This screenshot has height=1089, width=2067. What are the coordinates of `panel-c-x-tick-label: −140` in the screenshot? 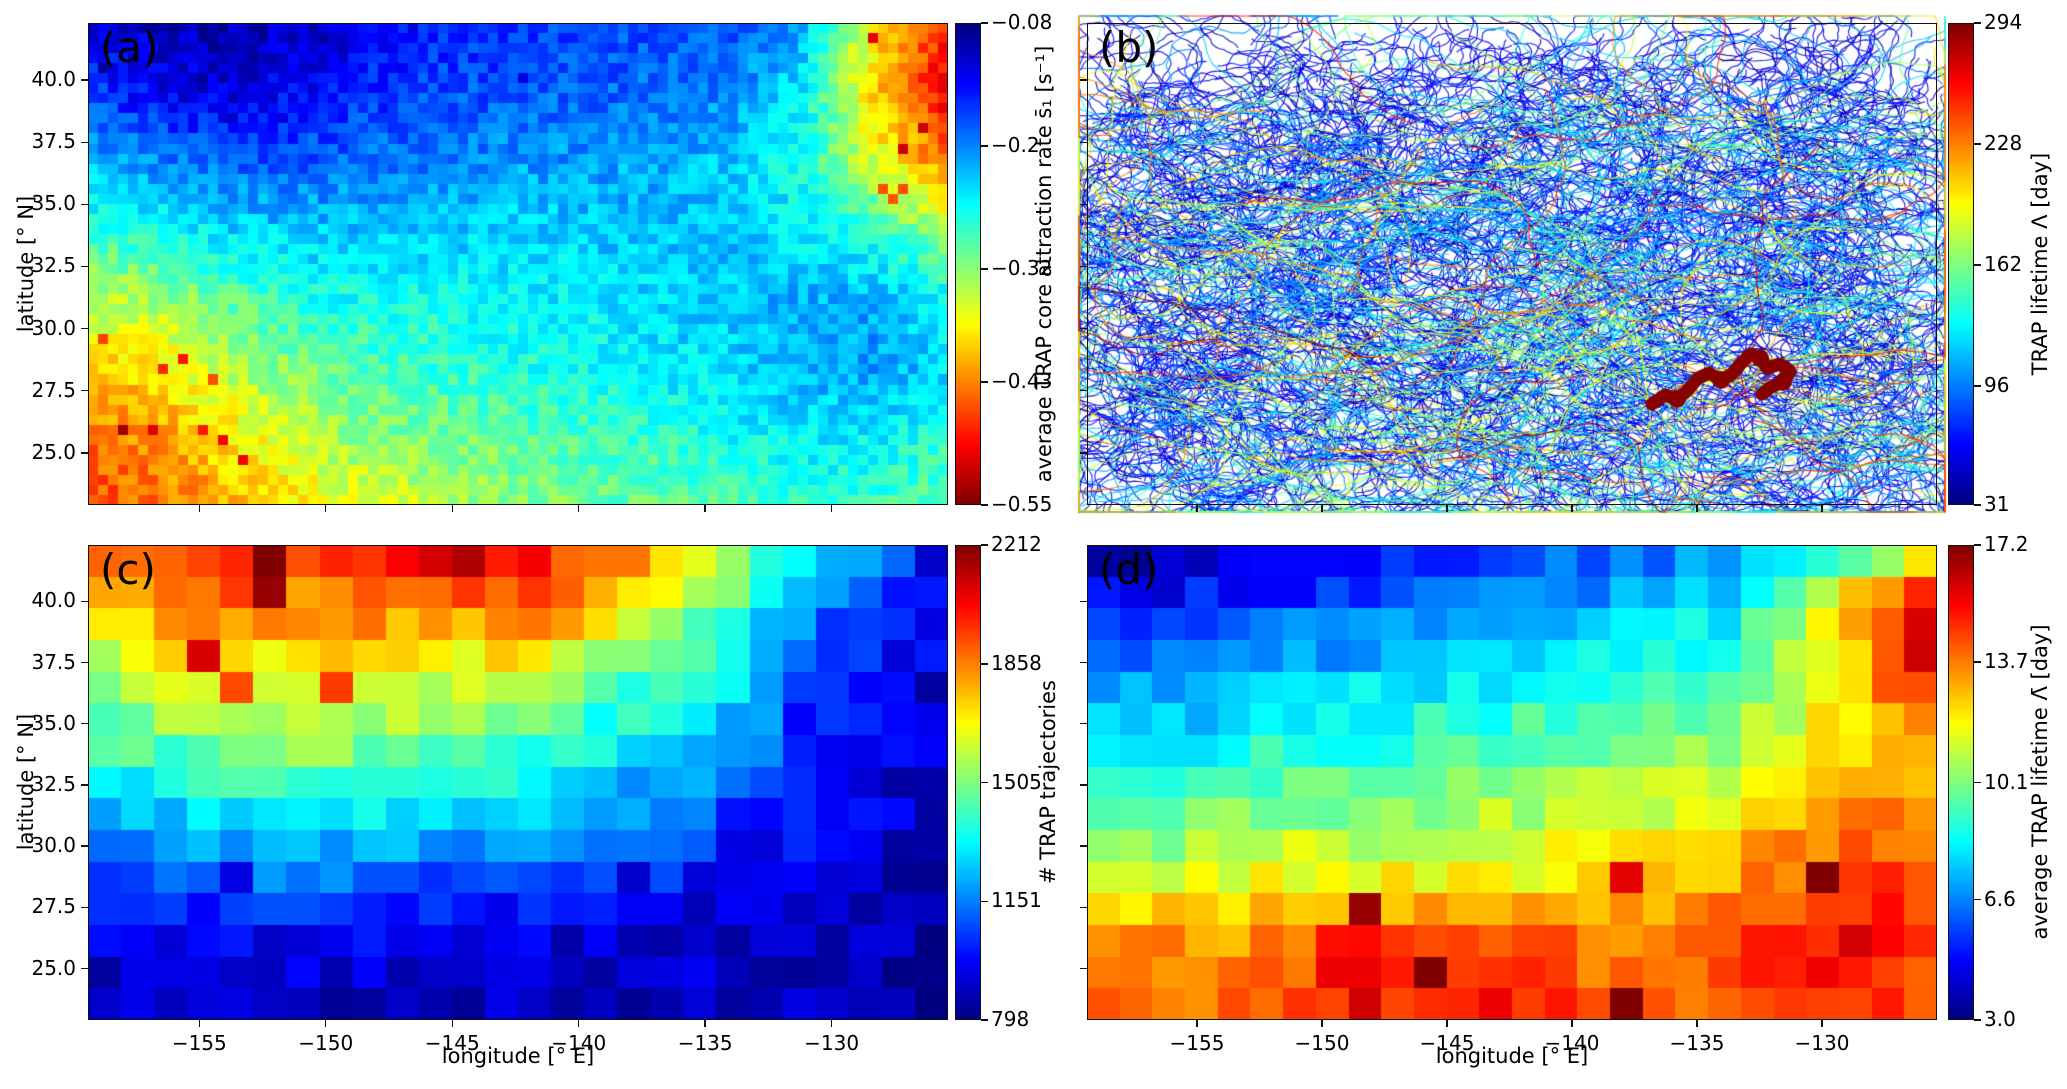 It's located at (579, 1043).